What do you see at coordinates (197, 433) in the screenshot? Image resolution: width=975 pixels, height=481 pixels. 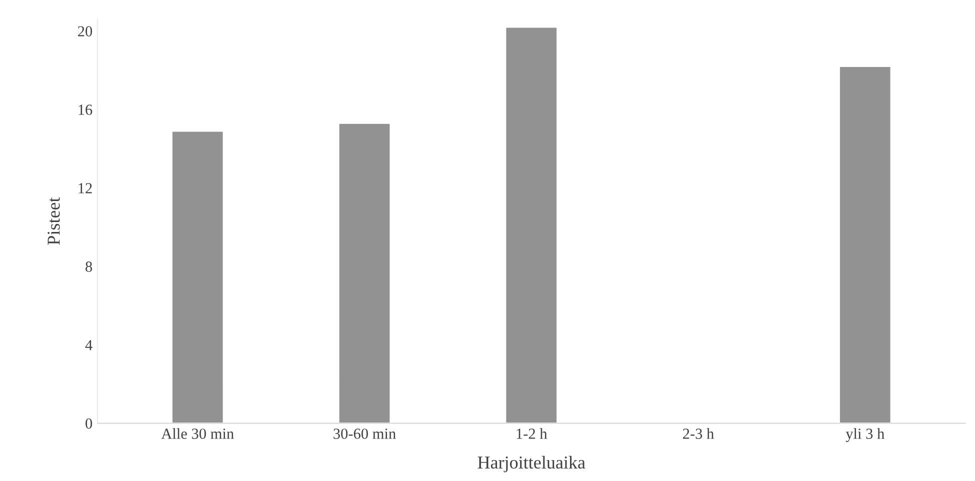 I see `x-tick-label: Alle 30 min` at bounding box center [197, 433].